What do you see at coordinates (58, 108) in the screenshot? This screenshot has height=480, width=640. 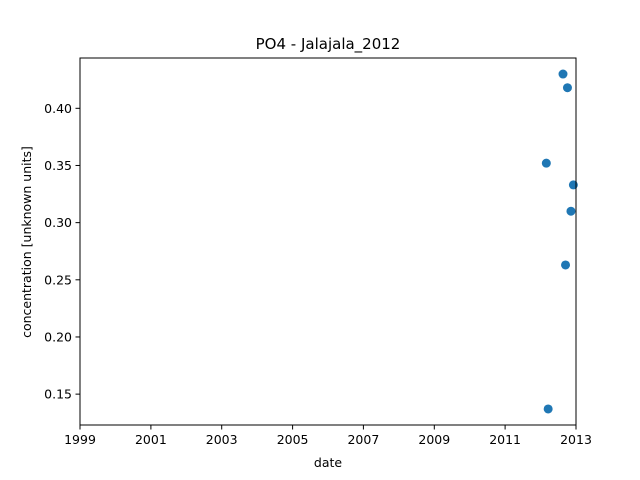 I see `y-tick-label: 0.40` at bounding box center [58, 108].